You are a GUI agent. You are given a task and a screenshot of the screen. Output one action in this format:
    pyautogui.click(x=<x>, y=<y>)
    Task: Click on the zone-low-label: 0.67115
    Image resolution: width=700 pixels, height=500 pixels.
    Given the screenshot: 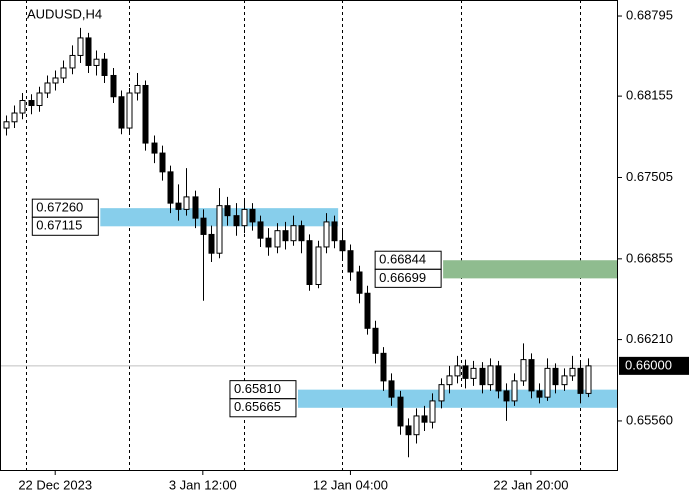 What is the action you would take?
    pyautogui.click(x=59, y=225)
    